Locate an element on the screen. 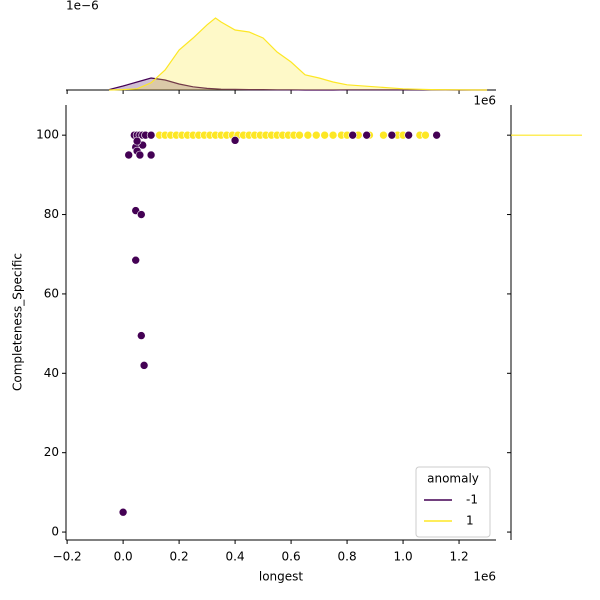 The width and height of the screenshot is (600, 600). x-tick-label: −0.2 is located at coordinates (67, 557).